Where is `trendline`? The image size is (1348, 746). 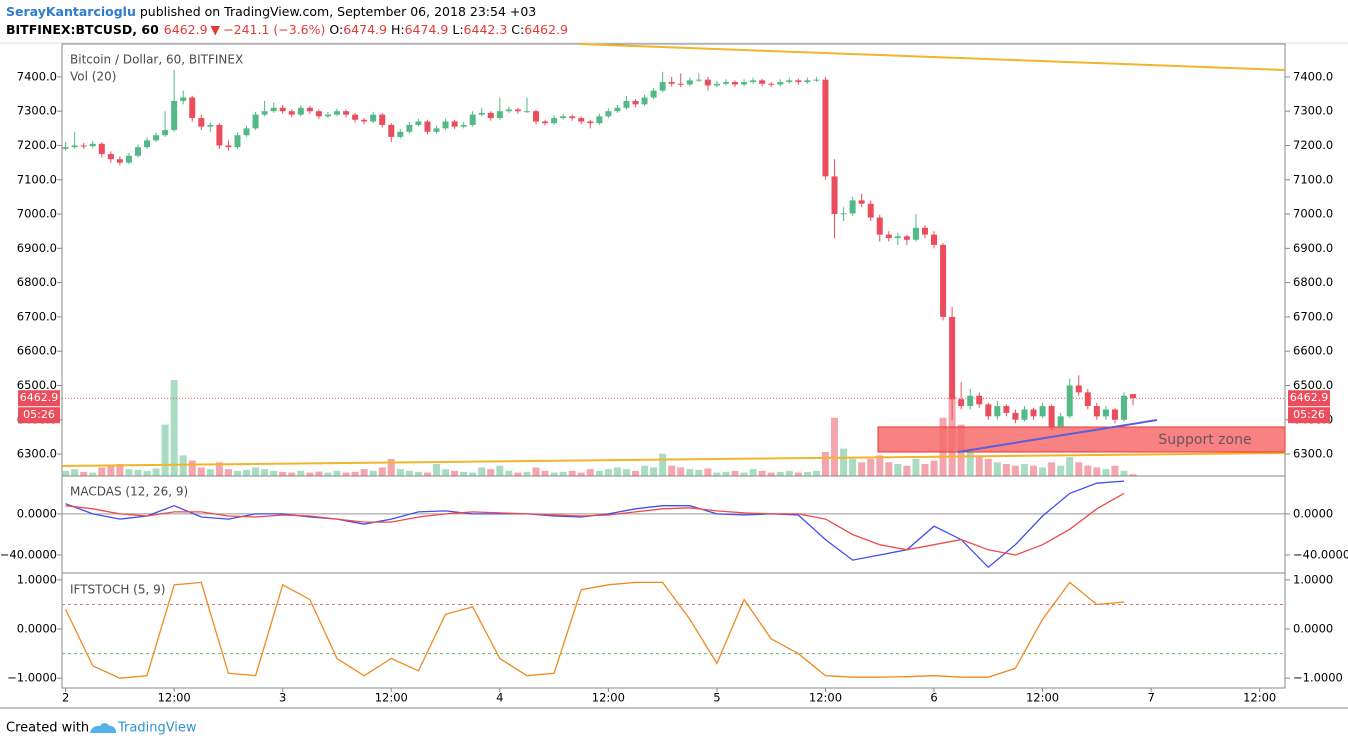
trendline is located at coordinates (673, 459).